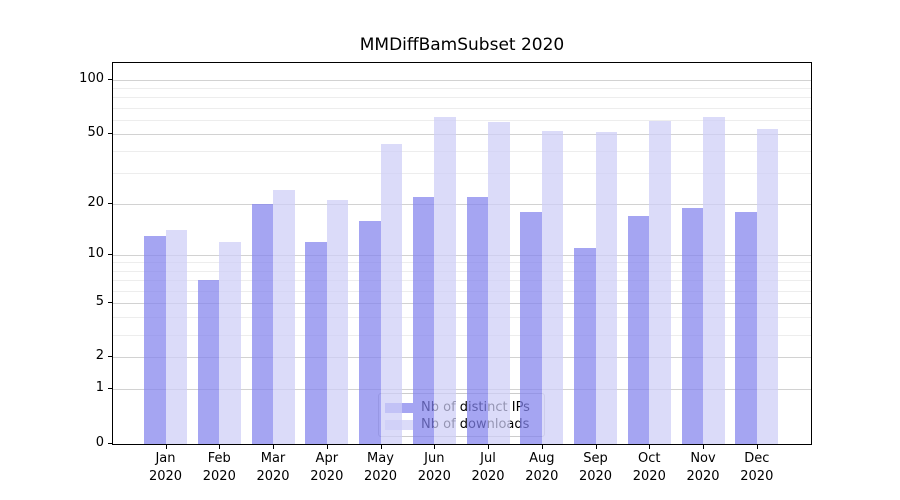 The width and height of the screenshot is (900, 500). I want to click on bar-downloads-aug, so click(552, 287).